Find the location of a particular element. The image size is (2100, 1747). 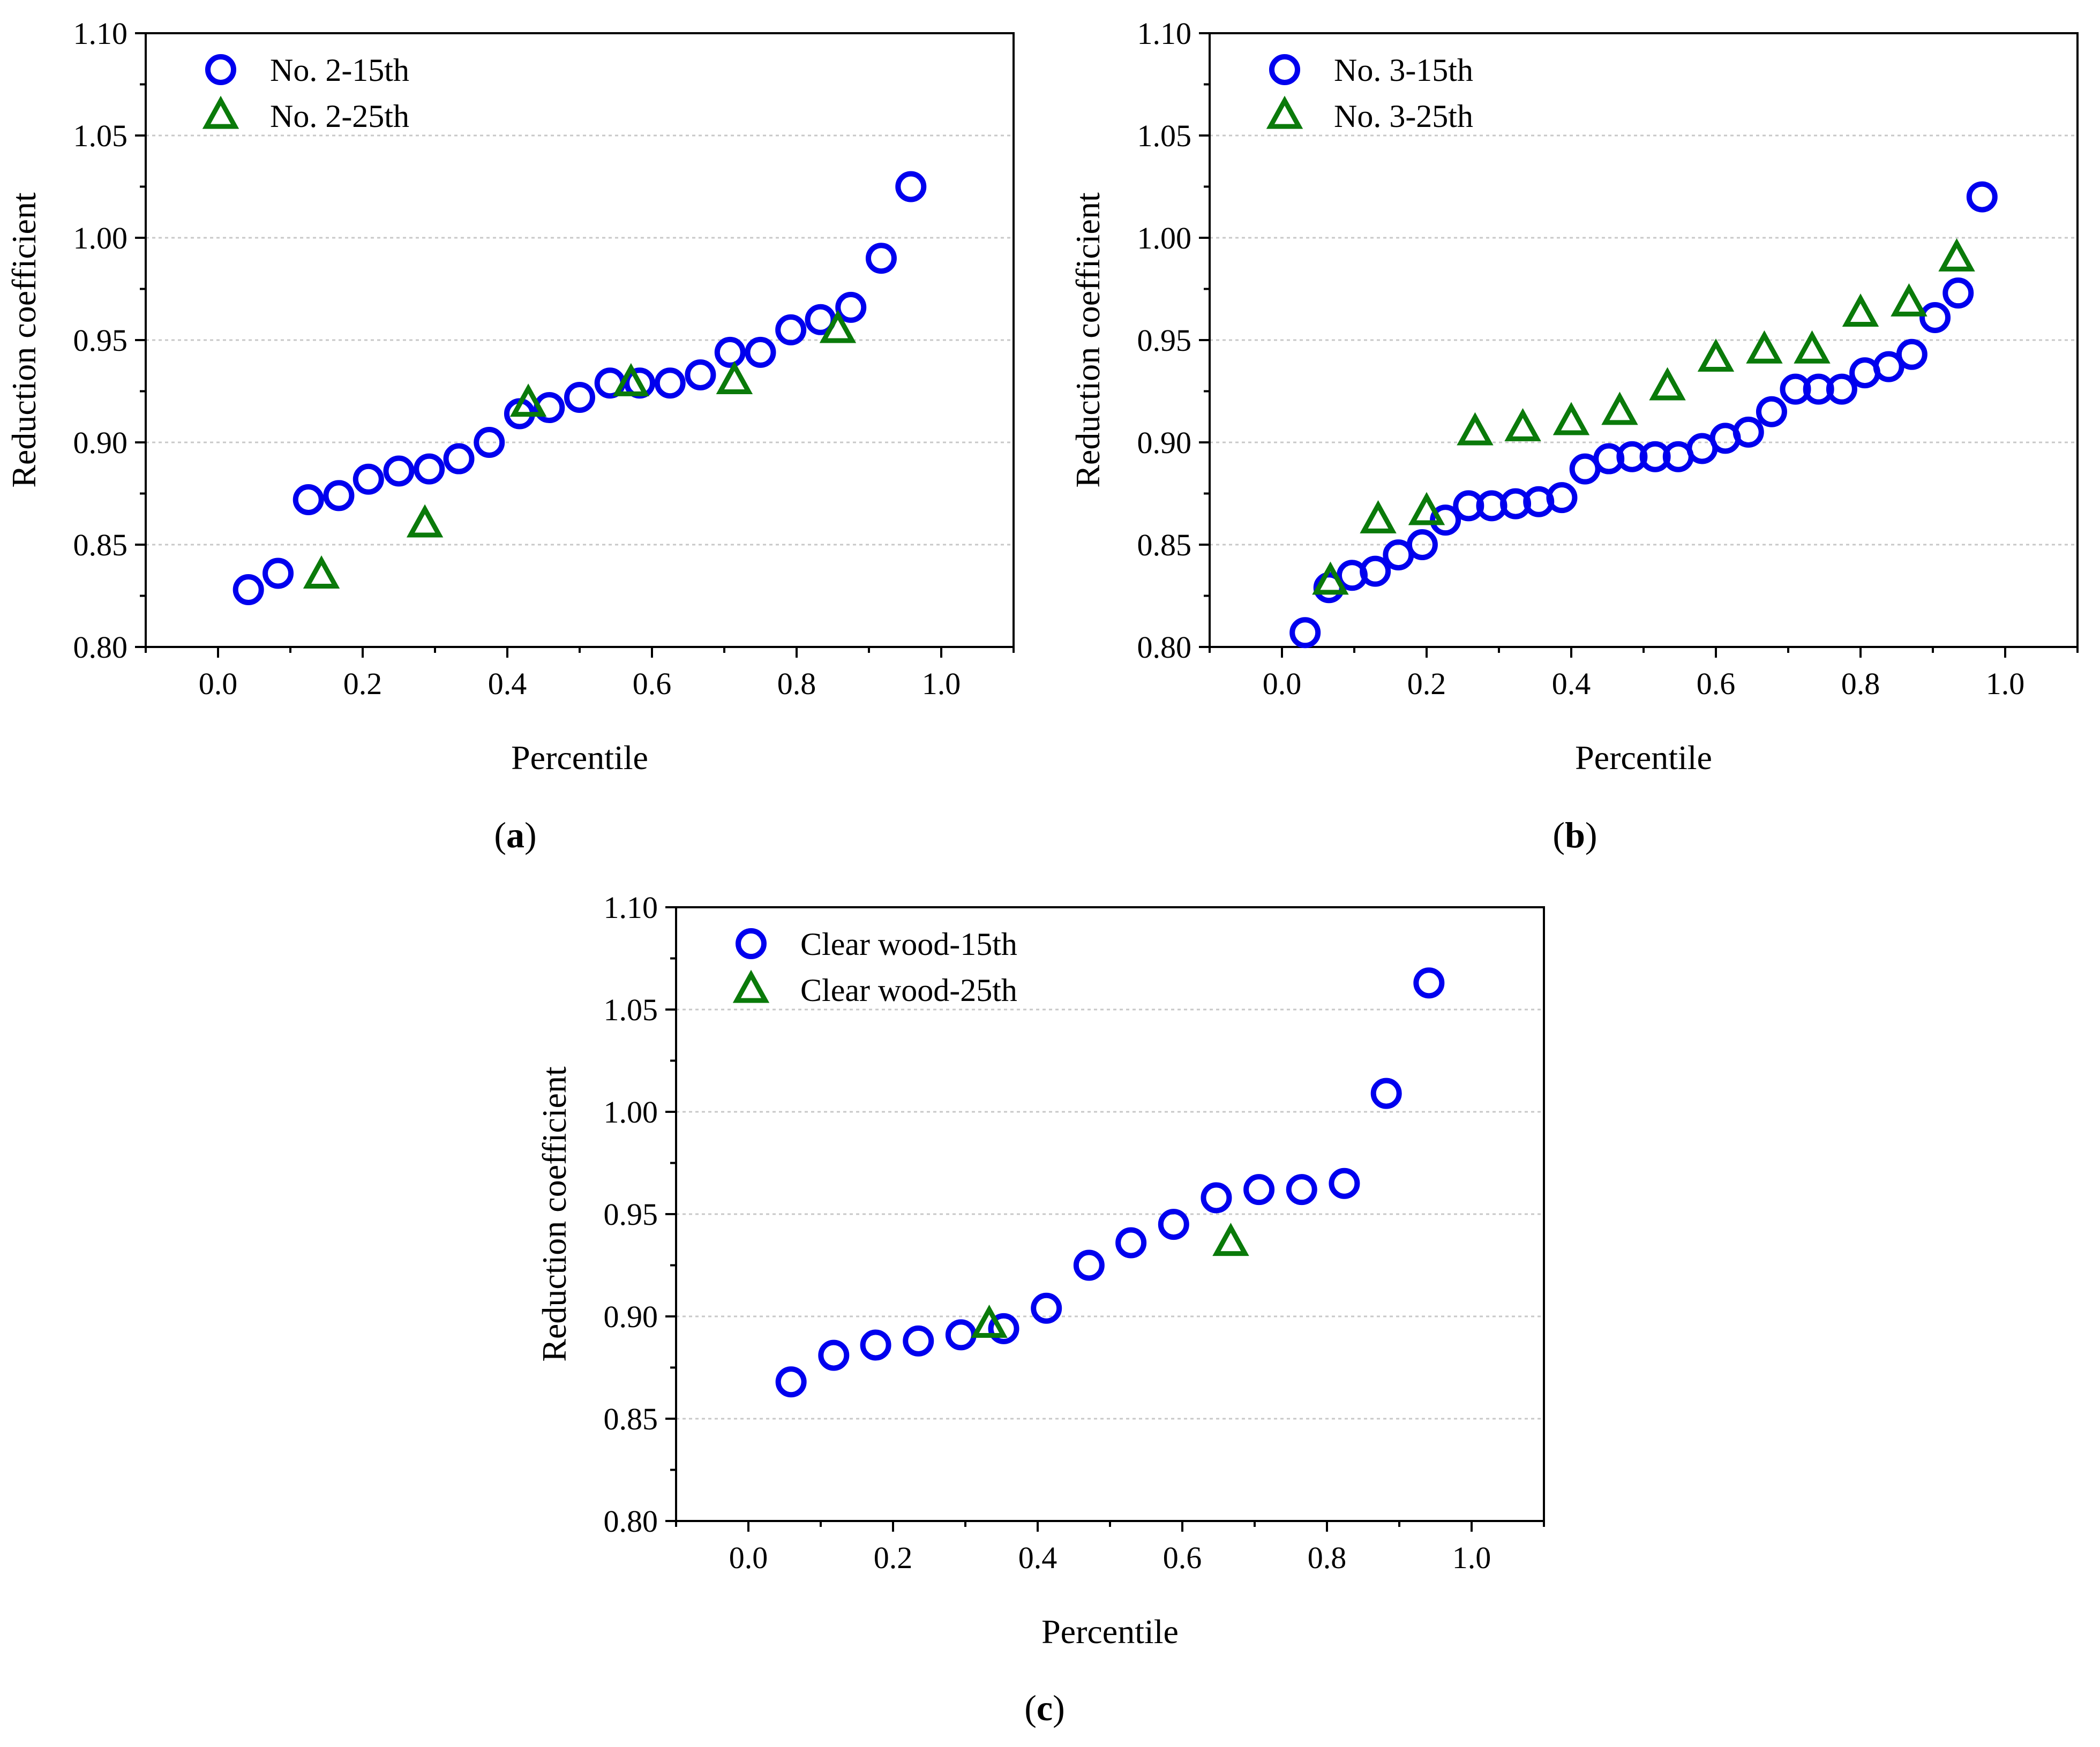

panel-a-caption: (a) is located at coordinates (515, 835).